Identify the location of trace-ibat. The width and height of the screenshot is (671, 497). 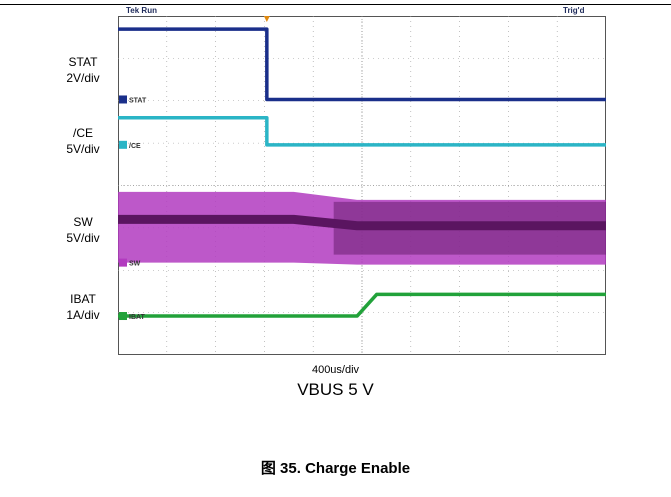
(362, 305).